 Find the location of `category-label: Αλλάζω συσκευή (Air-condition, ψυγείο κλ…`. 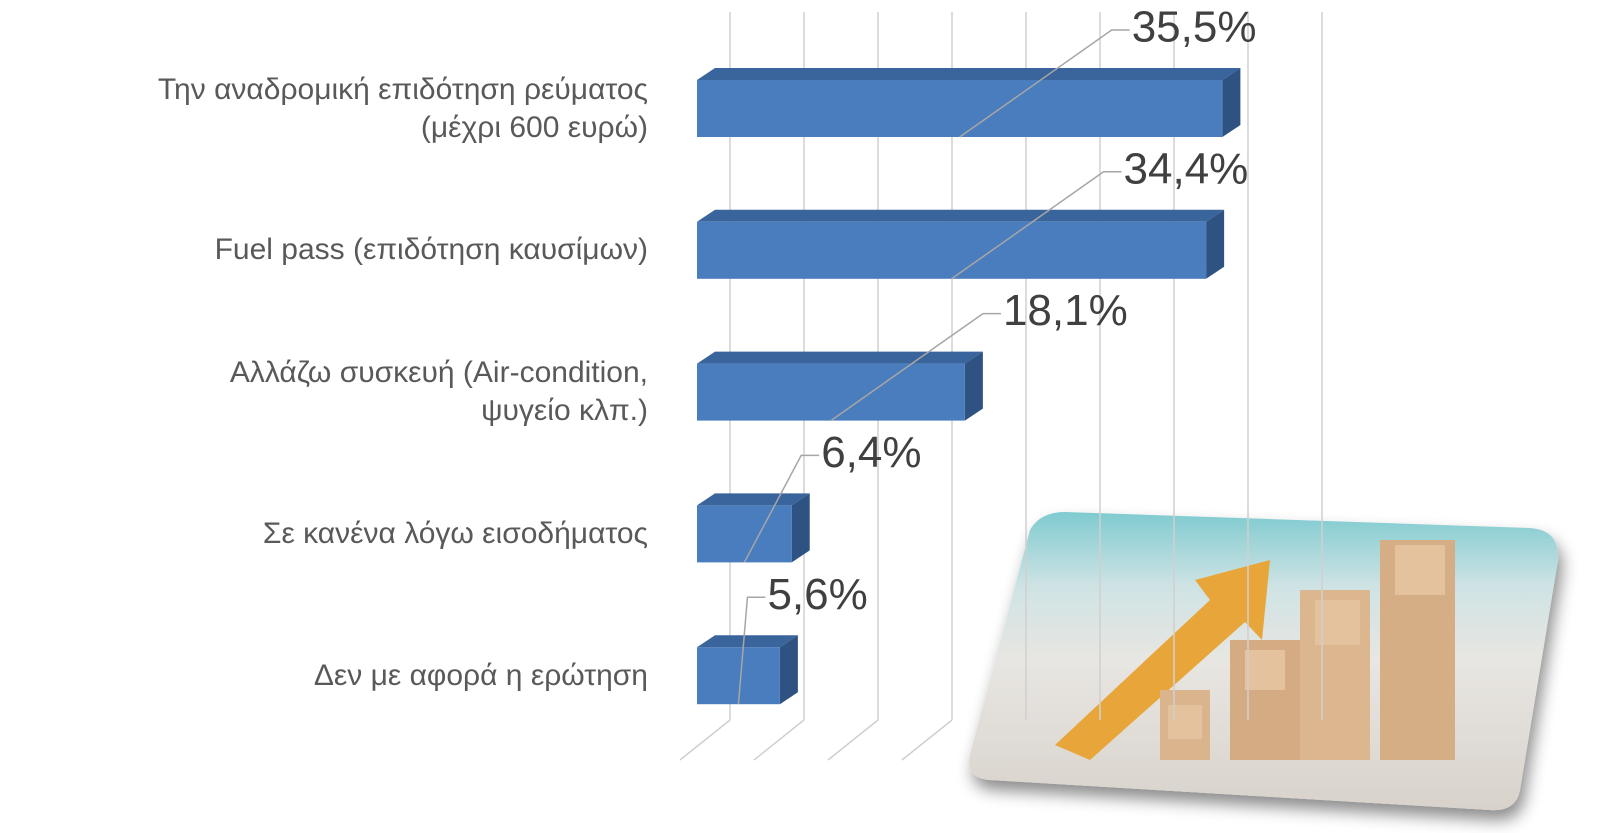

category-label: Αλλάζω συσκευή (Air-condition, ψυγείο κλ… is located at coordinates (438, 392).